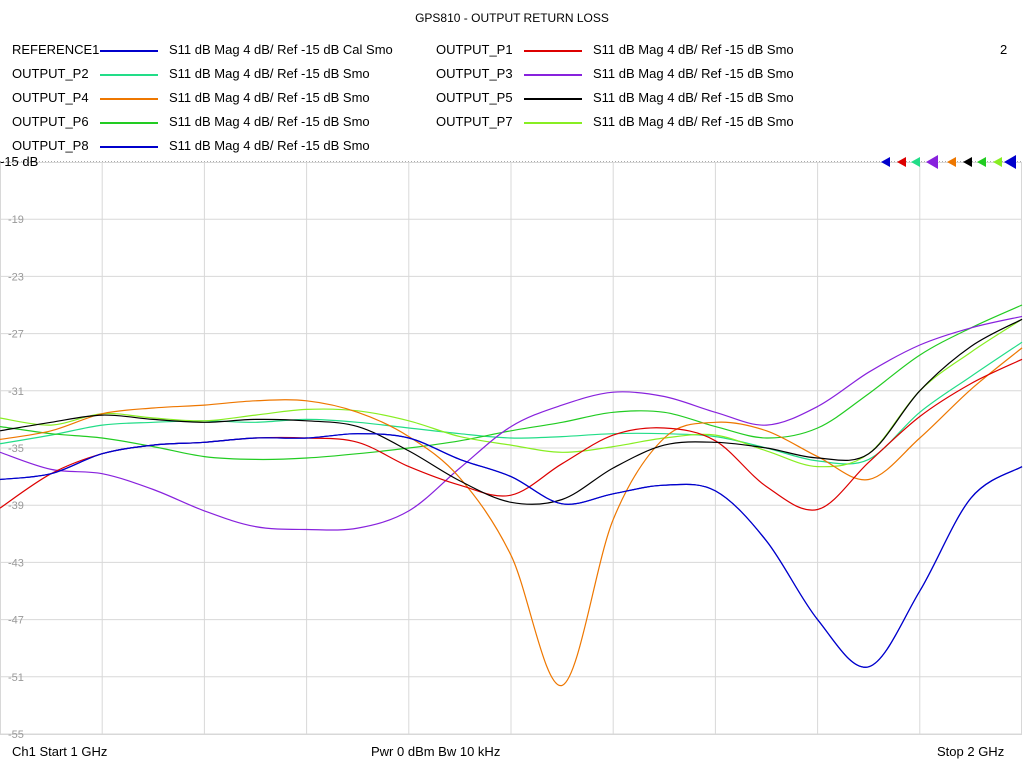 The height and width of the screenshot is (768, 1024). Describe the element at coordinates (16, 335) in the screenshot. I see `y-tick-label: -27` at that location.